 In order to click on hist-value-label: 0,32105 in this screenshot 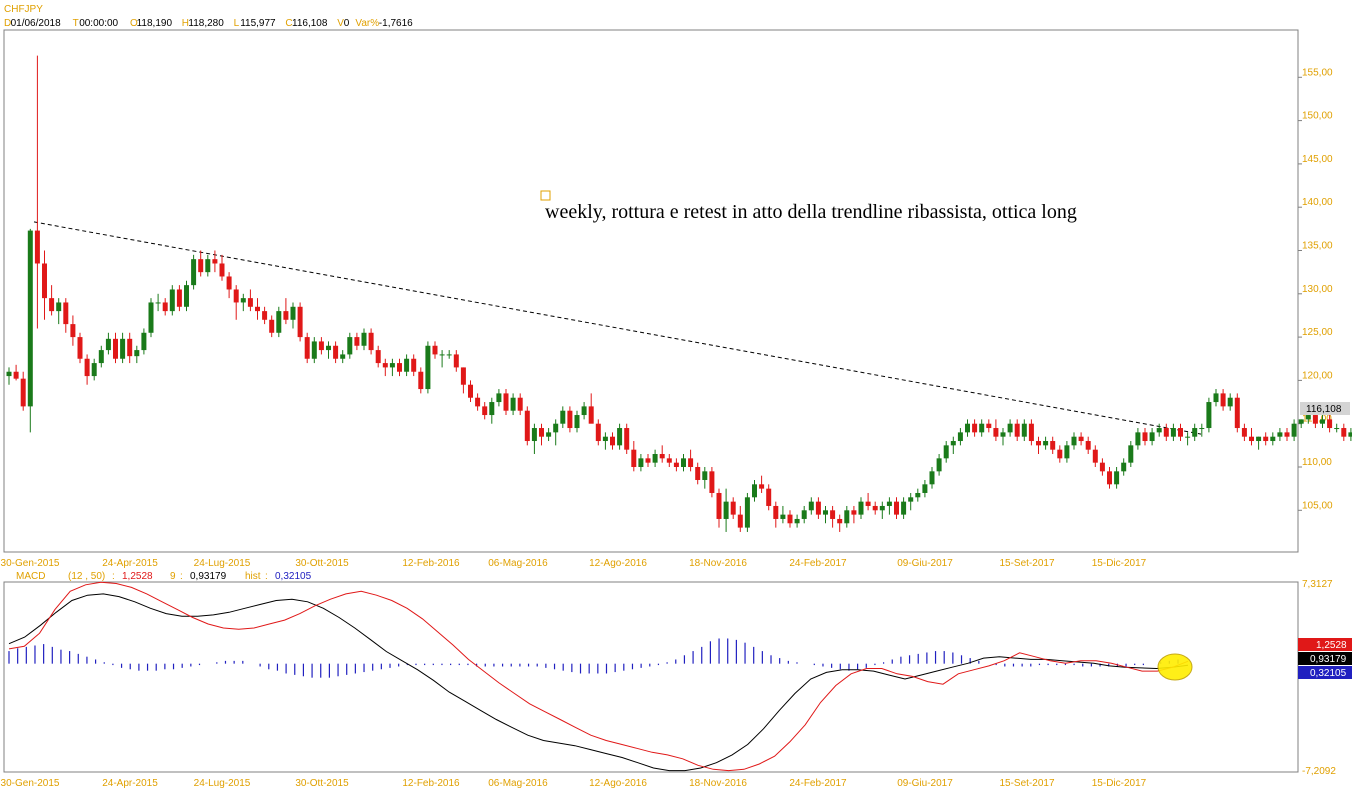, I will do `click(1328, 673)`.